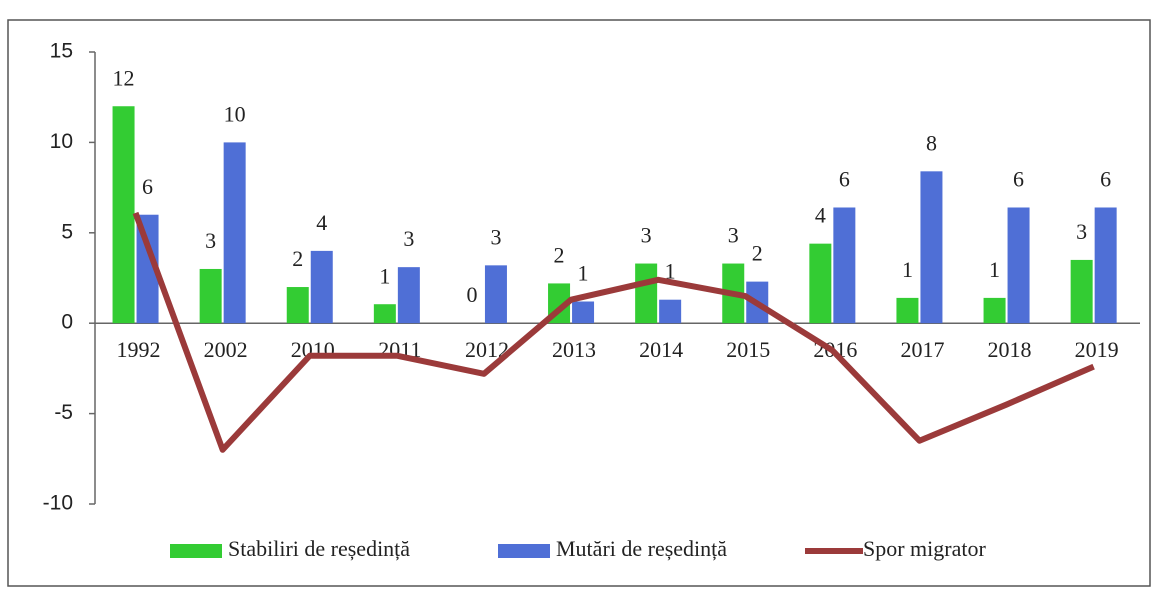  Describe the element at coordinates (641, 548) in the screenshot. I see `legend-label: Mutări de reședință` at that location.